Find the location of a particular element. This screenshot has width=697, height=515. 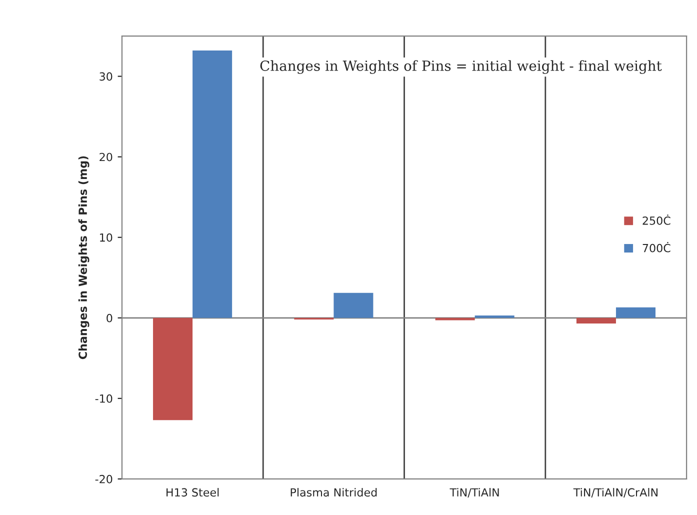

y-tick-label: 20 is located at coordinates (106, 157).